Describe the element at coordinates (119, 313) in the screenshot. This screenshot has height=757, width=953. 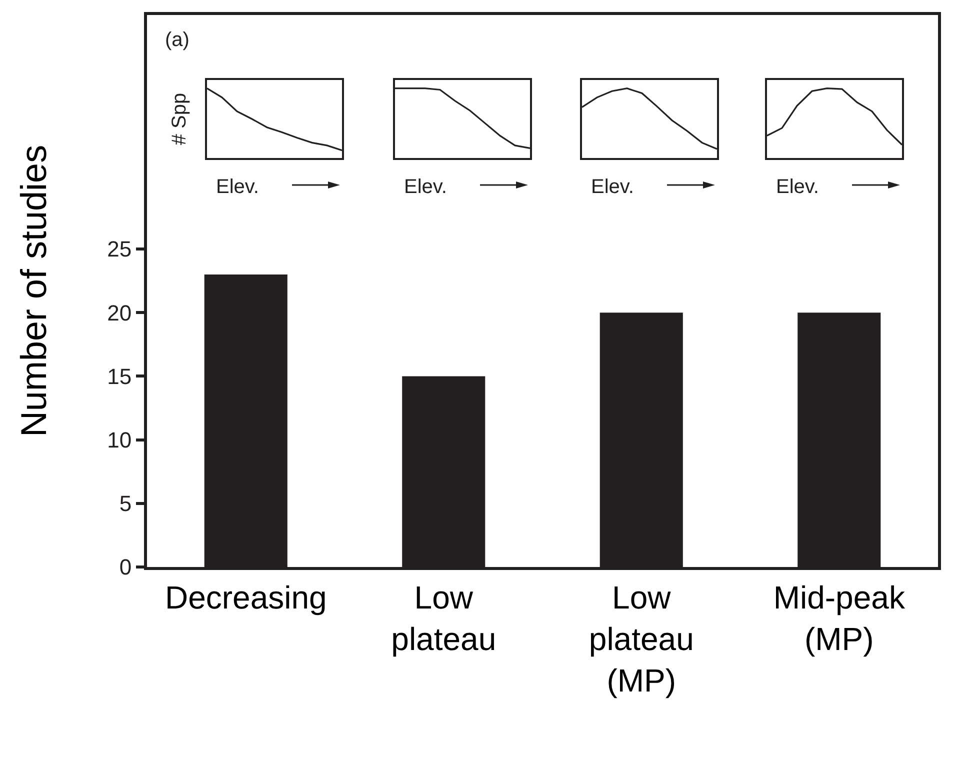
I see `y-tick-label: 20` at that location.